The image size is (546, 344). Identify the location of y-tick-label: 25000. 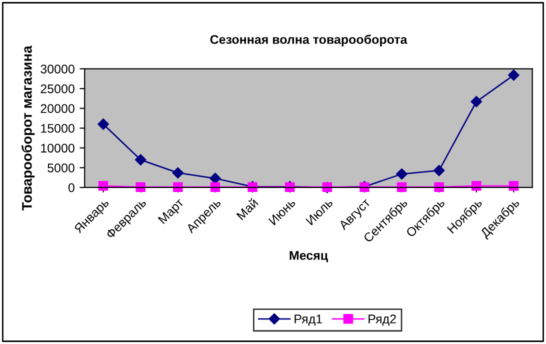
(57, 89).